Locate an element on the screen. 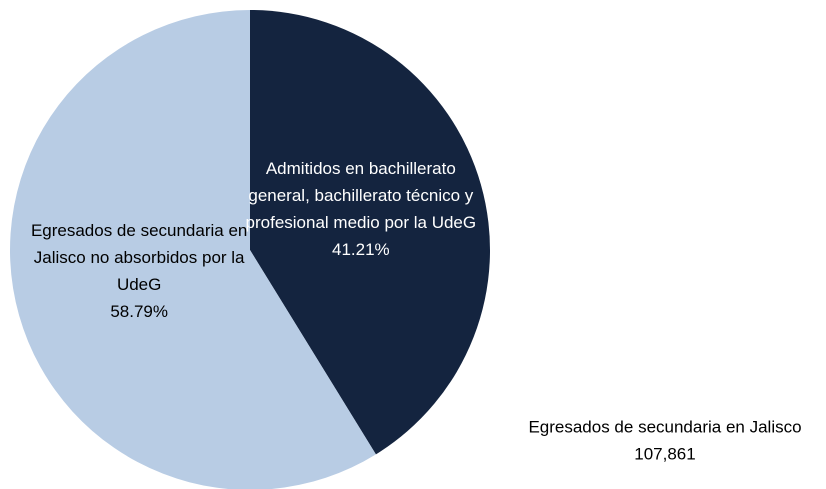  annotation: Egresados de secundaria en Jalisco is located at coordinates (664, 426).